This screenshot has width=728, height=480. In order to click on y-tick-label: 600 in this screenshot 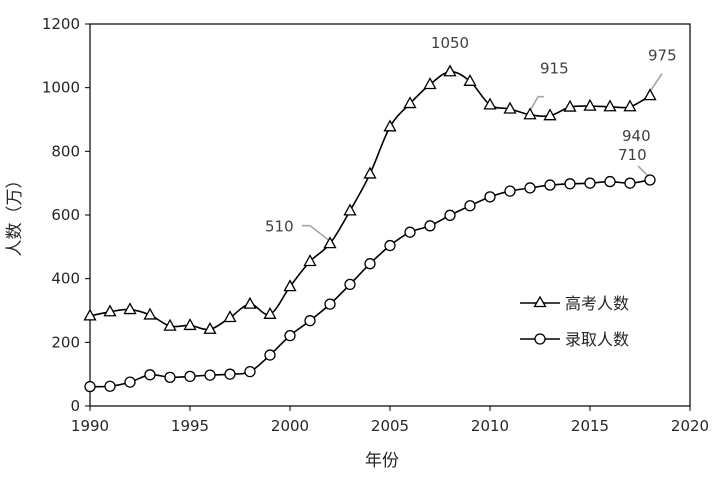, I will do `click(65, 215)`.